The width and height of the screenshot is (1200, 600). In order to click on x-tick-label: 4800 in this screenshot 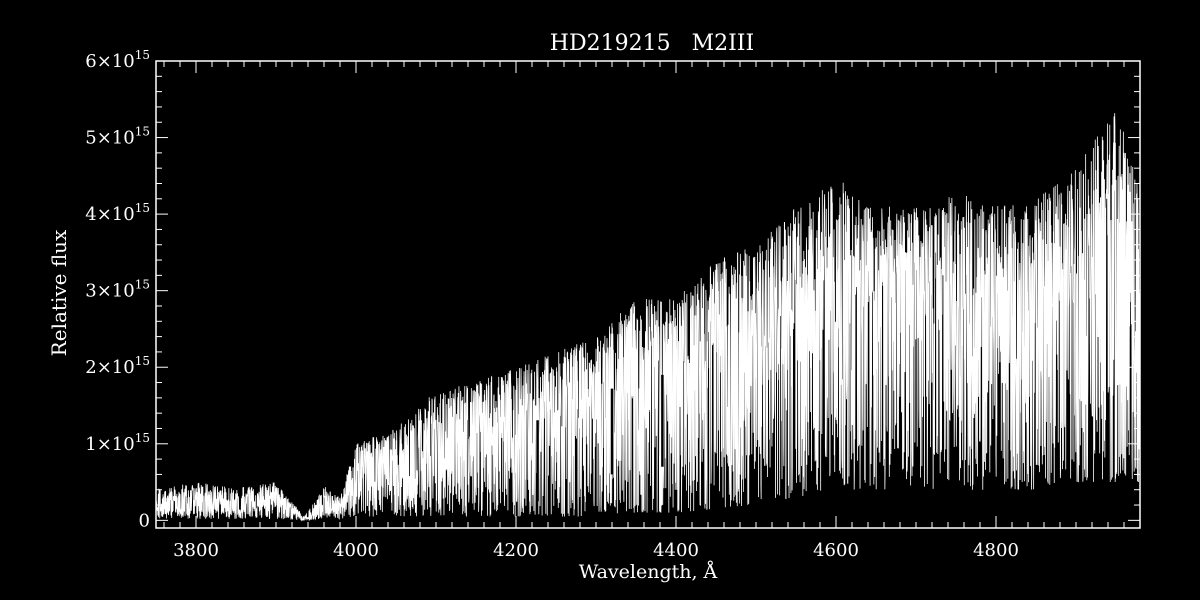, I will do `click(996, 550)`.